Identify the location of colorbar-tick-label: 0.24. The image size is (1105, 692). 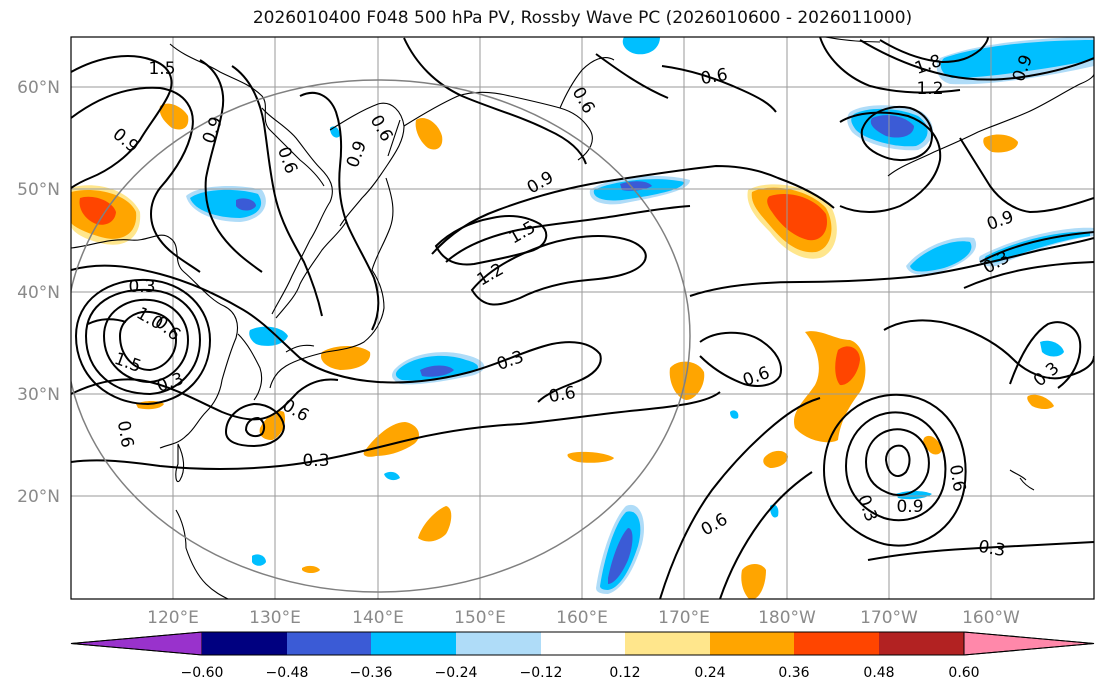
(709, 673).